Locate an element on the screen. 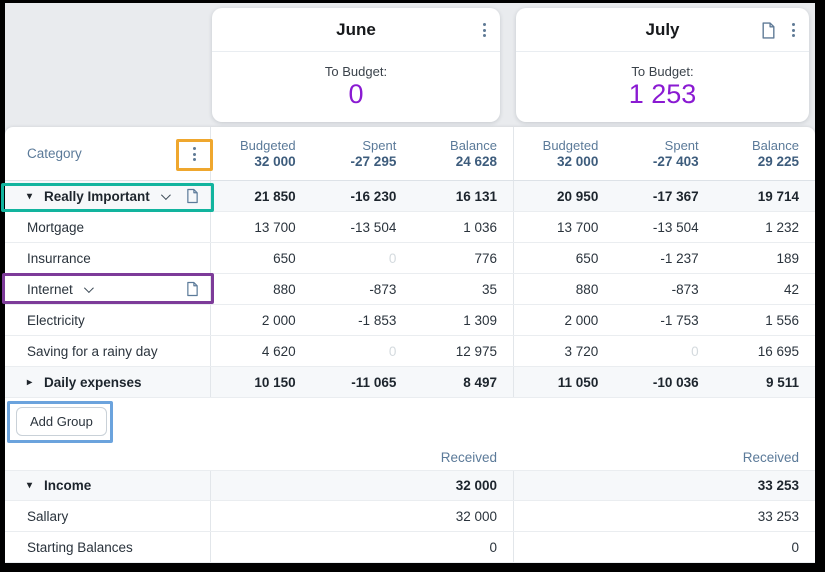 The width and height of the screenshot is (825, 572). to-budget-panel-july: To Budget: 1 253 is located at coordinates (662, 86).